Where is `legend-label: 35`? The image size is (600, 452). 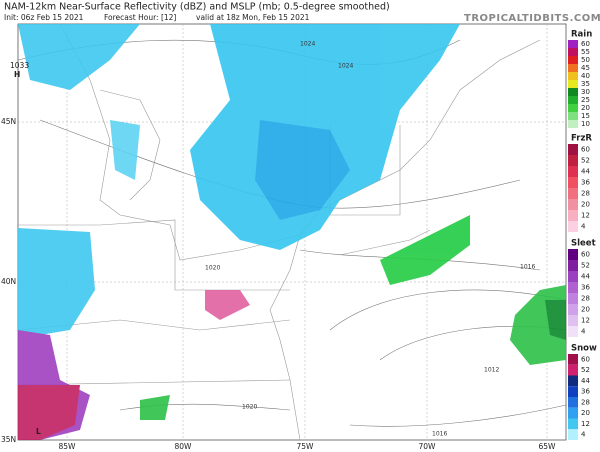
legend-label: 35 is located at coordinates (585, 84).